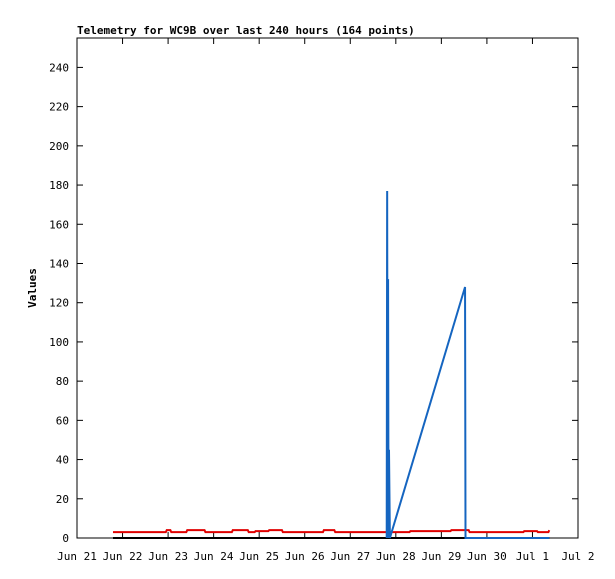  Describe the element at coordinates (441, 556) in the screenshot. I see `x-tick-label: Jun 29` at that location.